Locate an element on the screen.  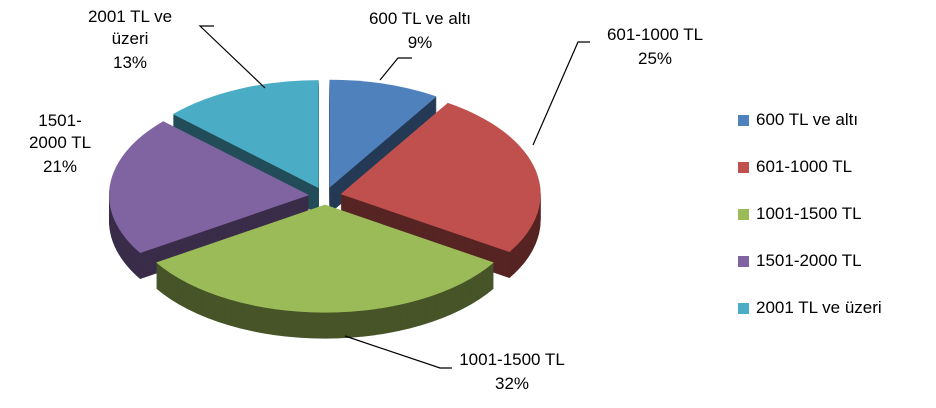
data-label-value: 32% is located at coordinates (512, 383).